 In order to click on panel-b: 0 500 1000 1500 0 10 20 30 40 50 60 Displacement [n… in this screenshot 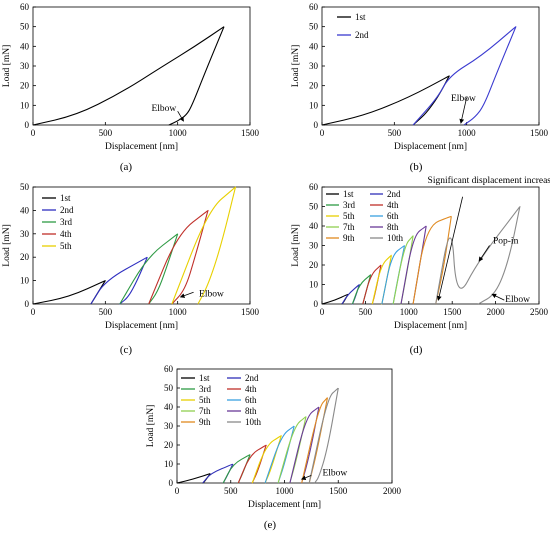, I will do `click(420, 77)`.